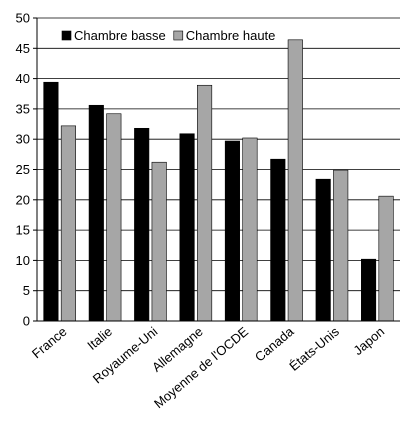  I want to click on y-tick-label: 20, so click(23, 199).